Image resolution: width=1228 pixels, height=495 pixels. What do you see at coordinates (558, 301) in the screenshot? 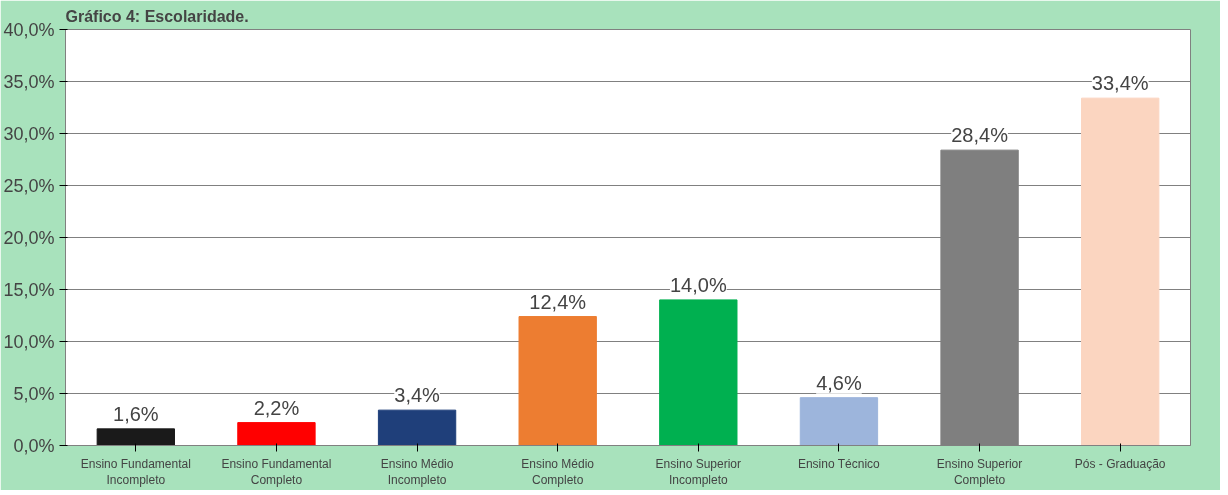
I see `data-label: 12,4%` at bounding box center [558, 301].